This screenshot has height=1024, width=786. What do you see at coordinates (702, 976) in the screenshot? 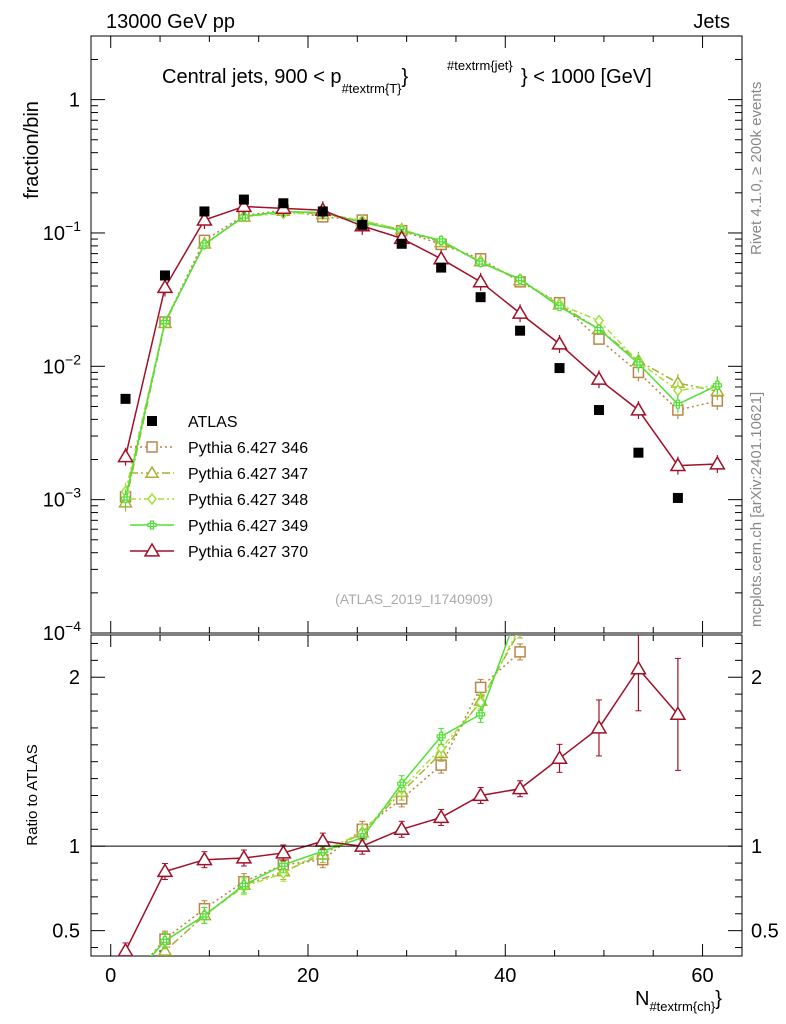
I see `x-tick-label: 60` at bounding box center [702, 976].